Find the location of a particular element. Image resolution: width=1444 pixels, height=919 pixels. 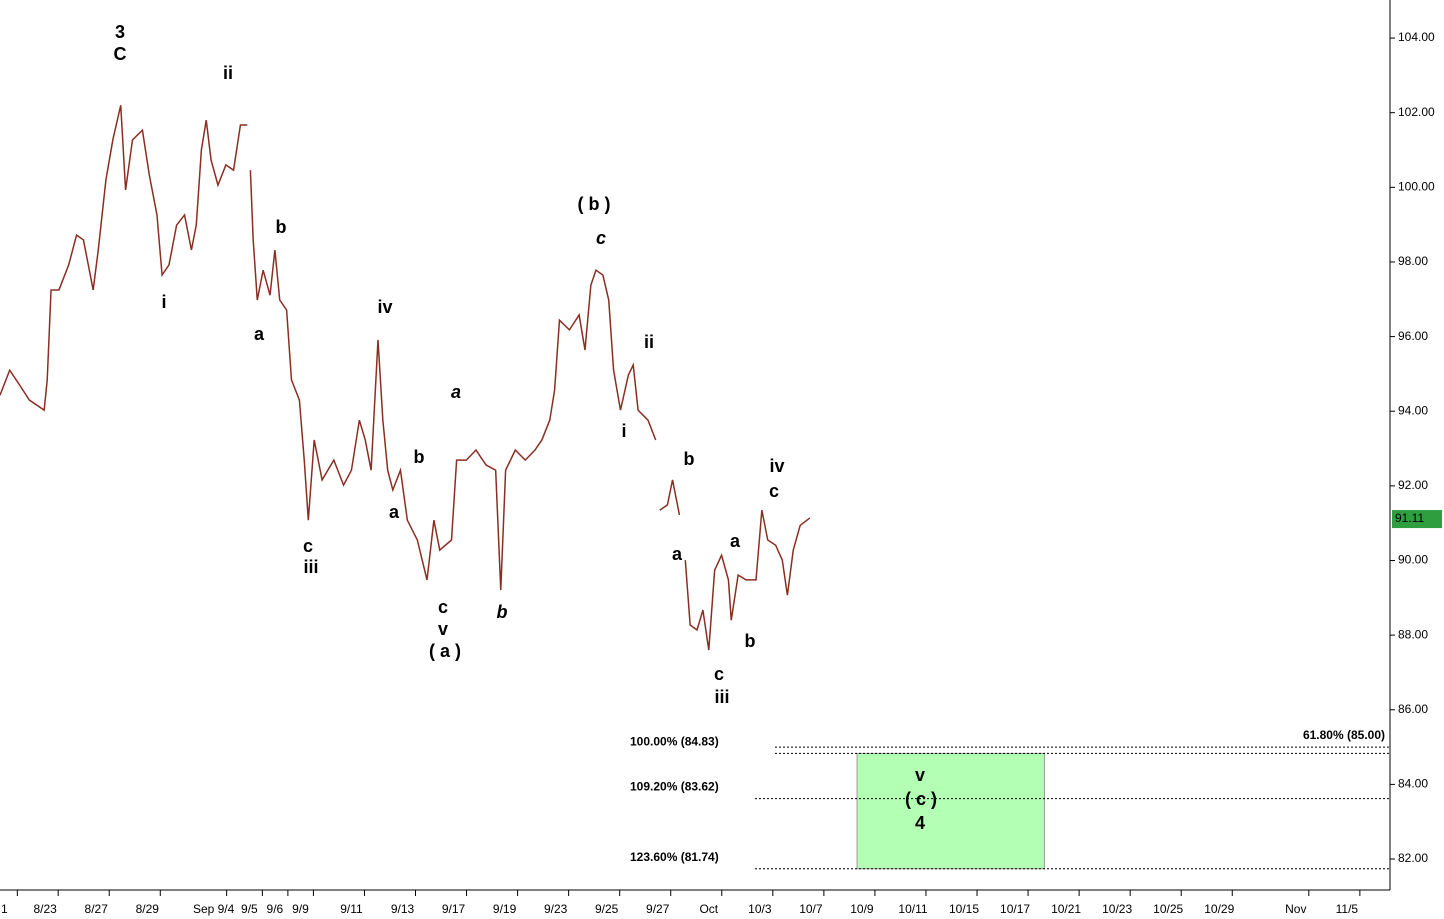

fib-label: 61.80% (85.00) is located at coordinates (1344, 735).